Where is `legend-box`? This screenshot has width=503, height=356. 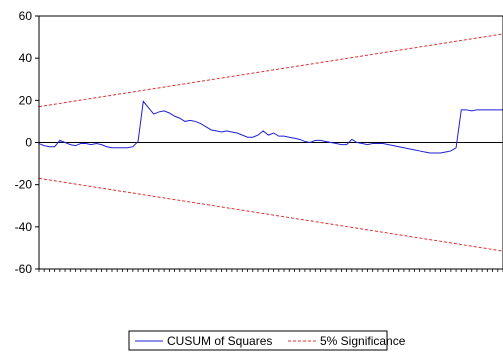
legend-box is located at coordinates (258, 340).